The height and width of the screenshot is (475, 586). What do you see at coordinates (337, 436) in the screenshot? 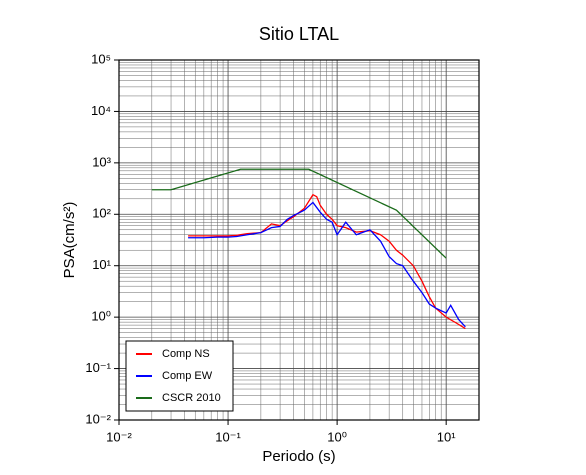
I see `x-tick-label: 10⁰` at bounding box center [337, 436].